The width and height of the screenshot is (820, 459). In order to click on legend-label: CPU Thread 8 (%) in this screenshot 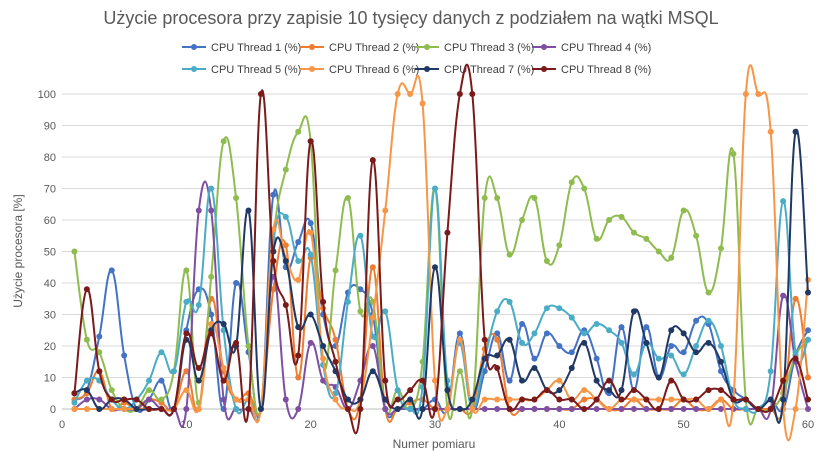, I will do `click(606, 70)`.